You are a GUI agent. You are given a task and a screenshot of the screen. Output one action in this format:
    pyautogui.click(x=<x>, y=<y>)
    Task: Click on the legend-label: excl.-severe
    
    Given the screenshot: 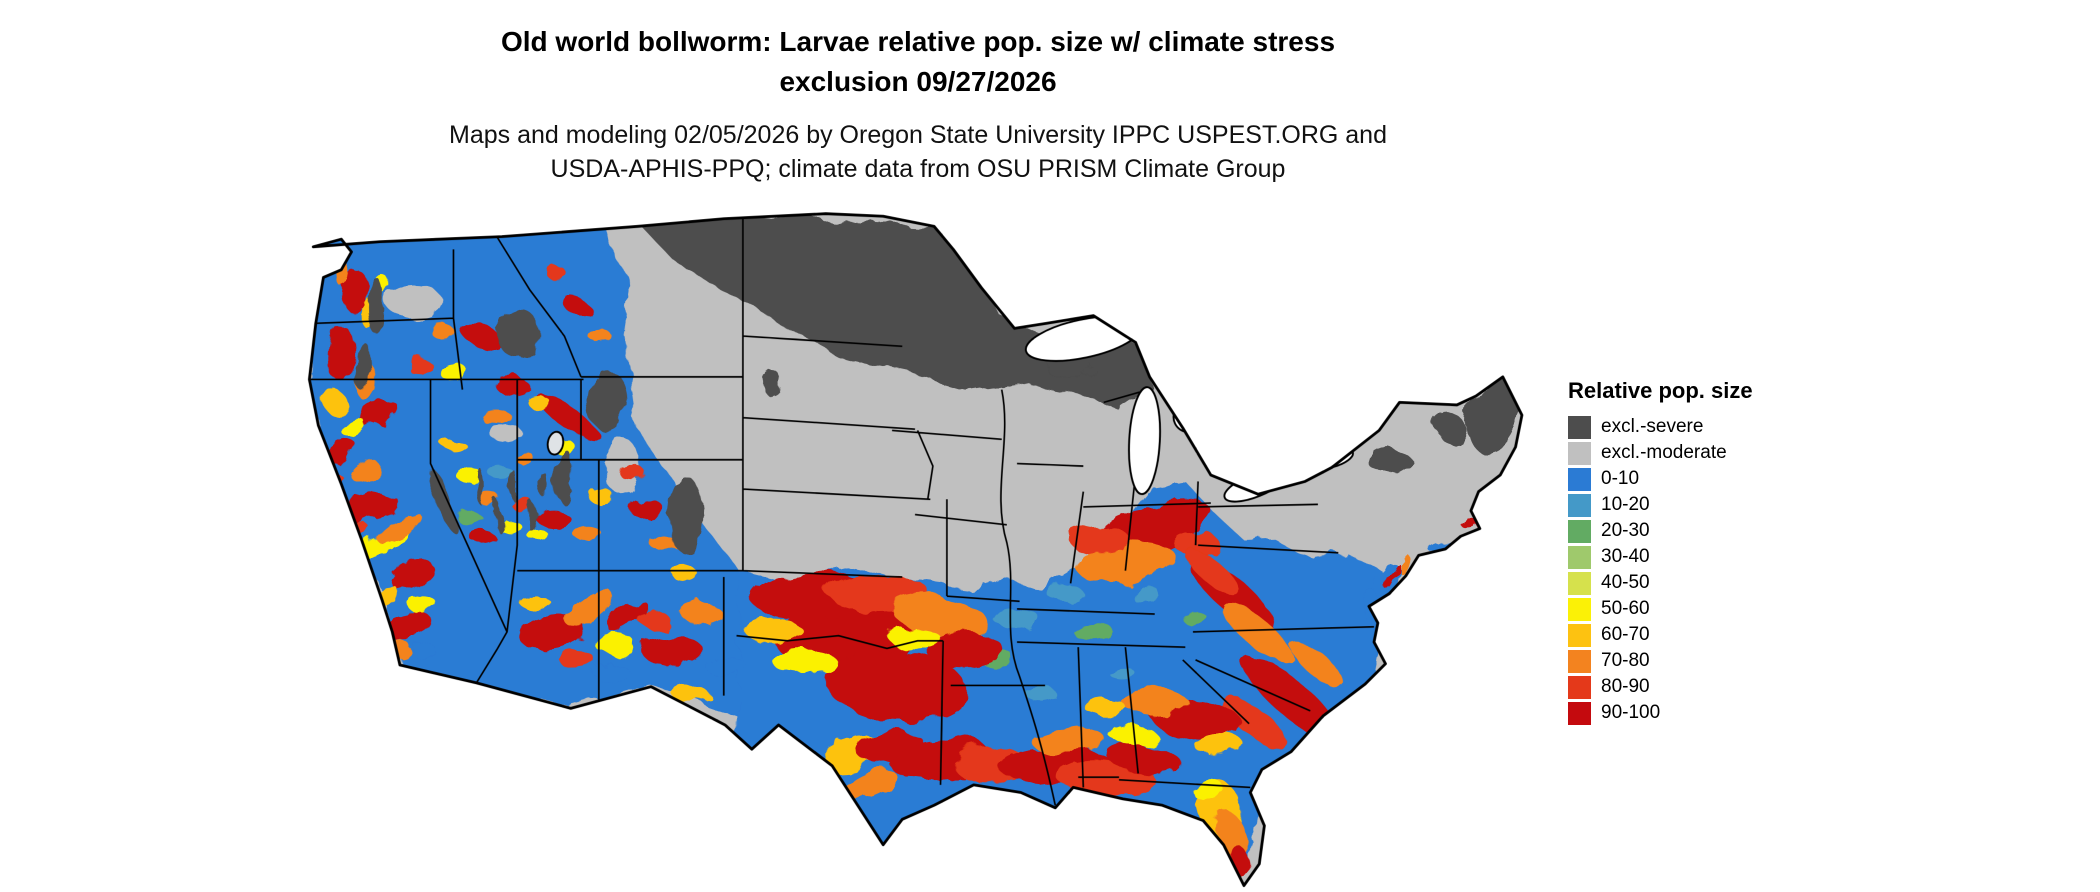 What is the action you would take?
    pyautogui.click(x=1652, y=426)
    